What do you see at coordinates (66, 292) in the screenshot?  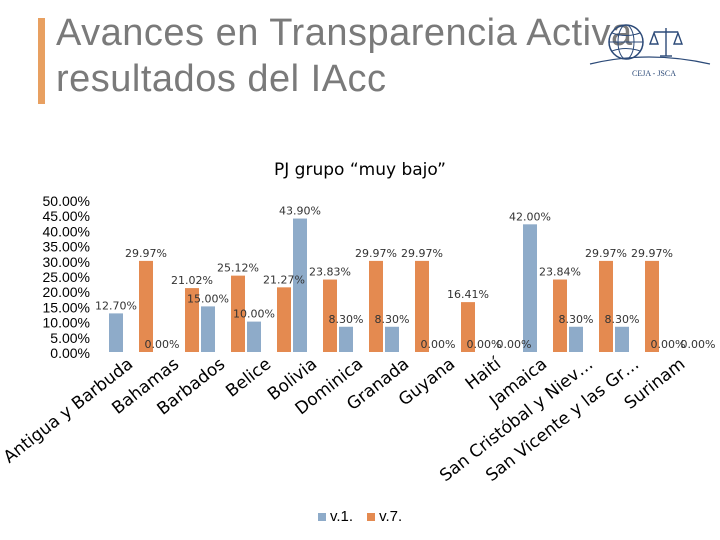 I see `y-tick-label: 20.00%` at bounding box center [66, 292].